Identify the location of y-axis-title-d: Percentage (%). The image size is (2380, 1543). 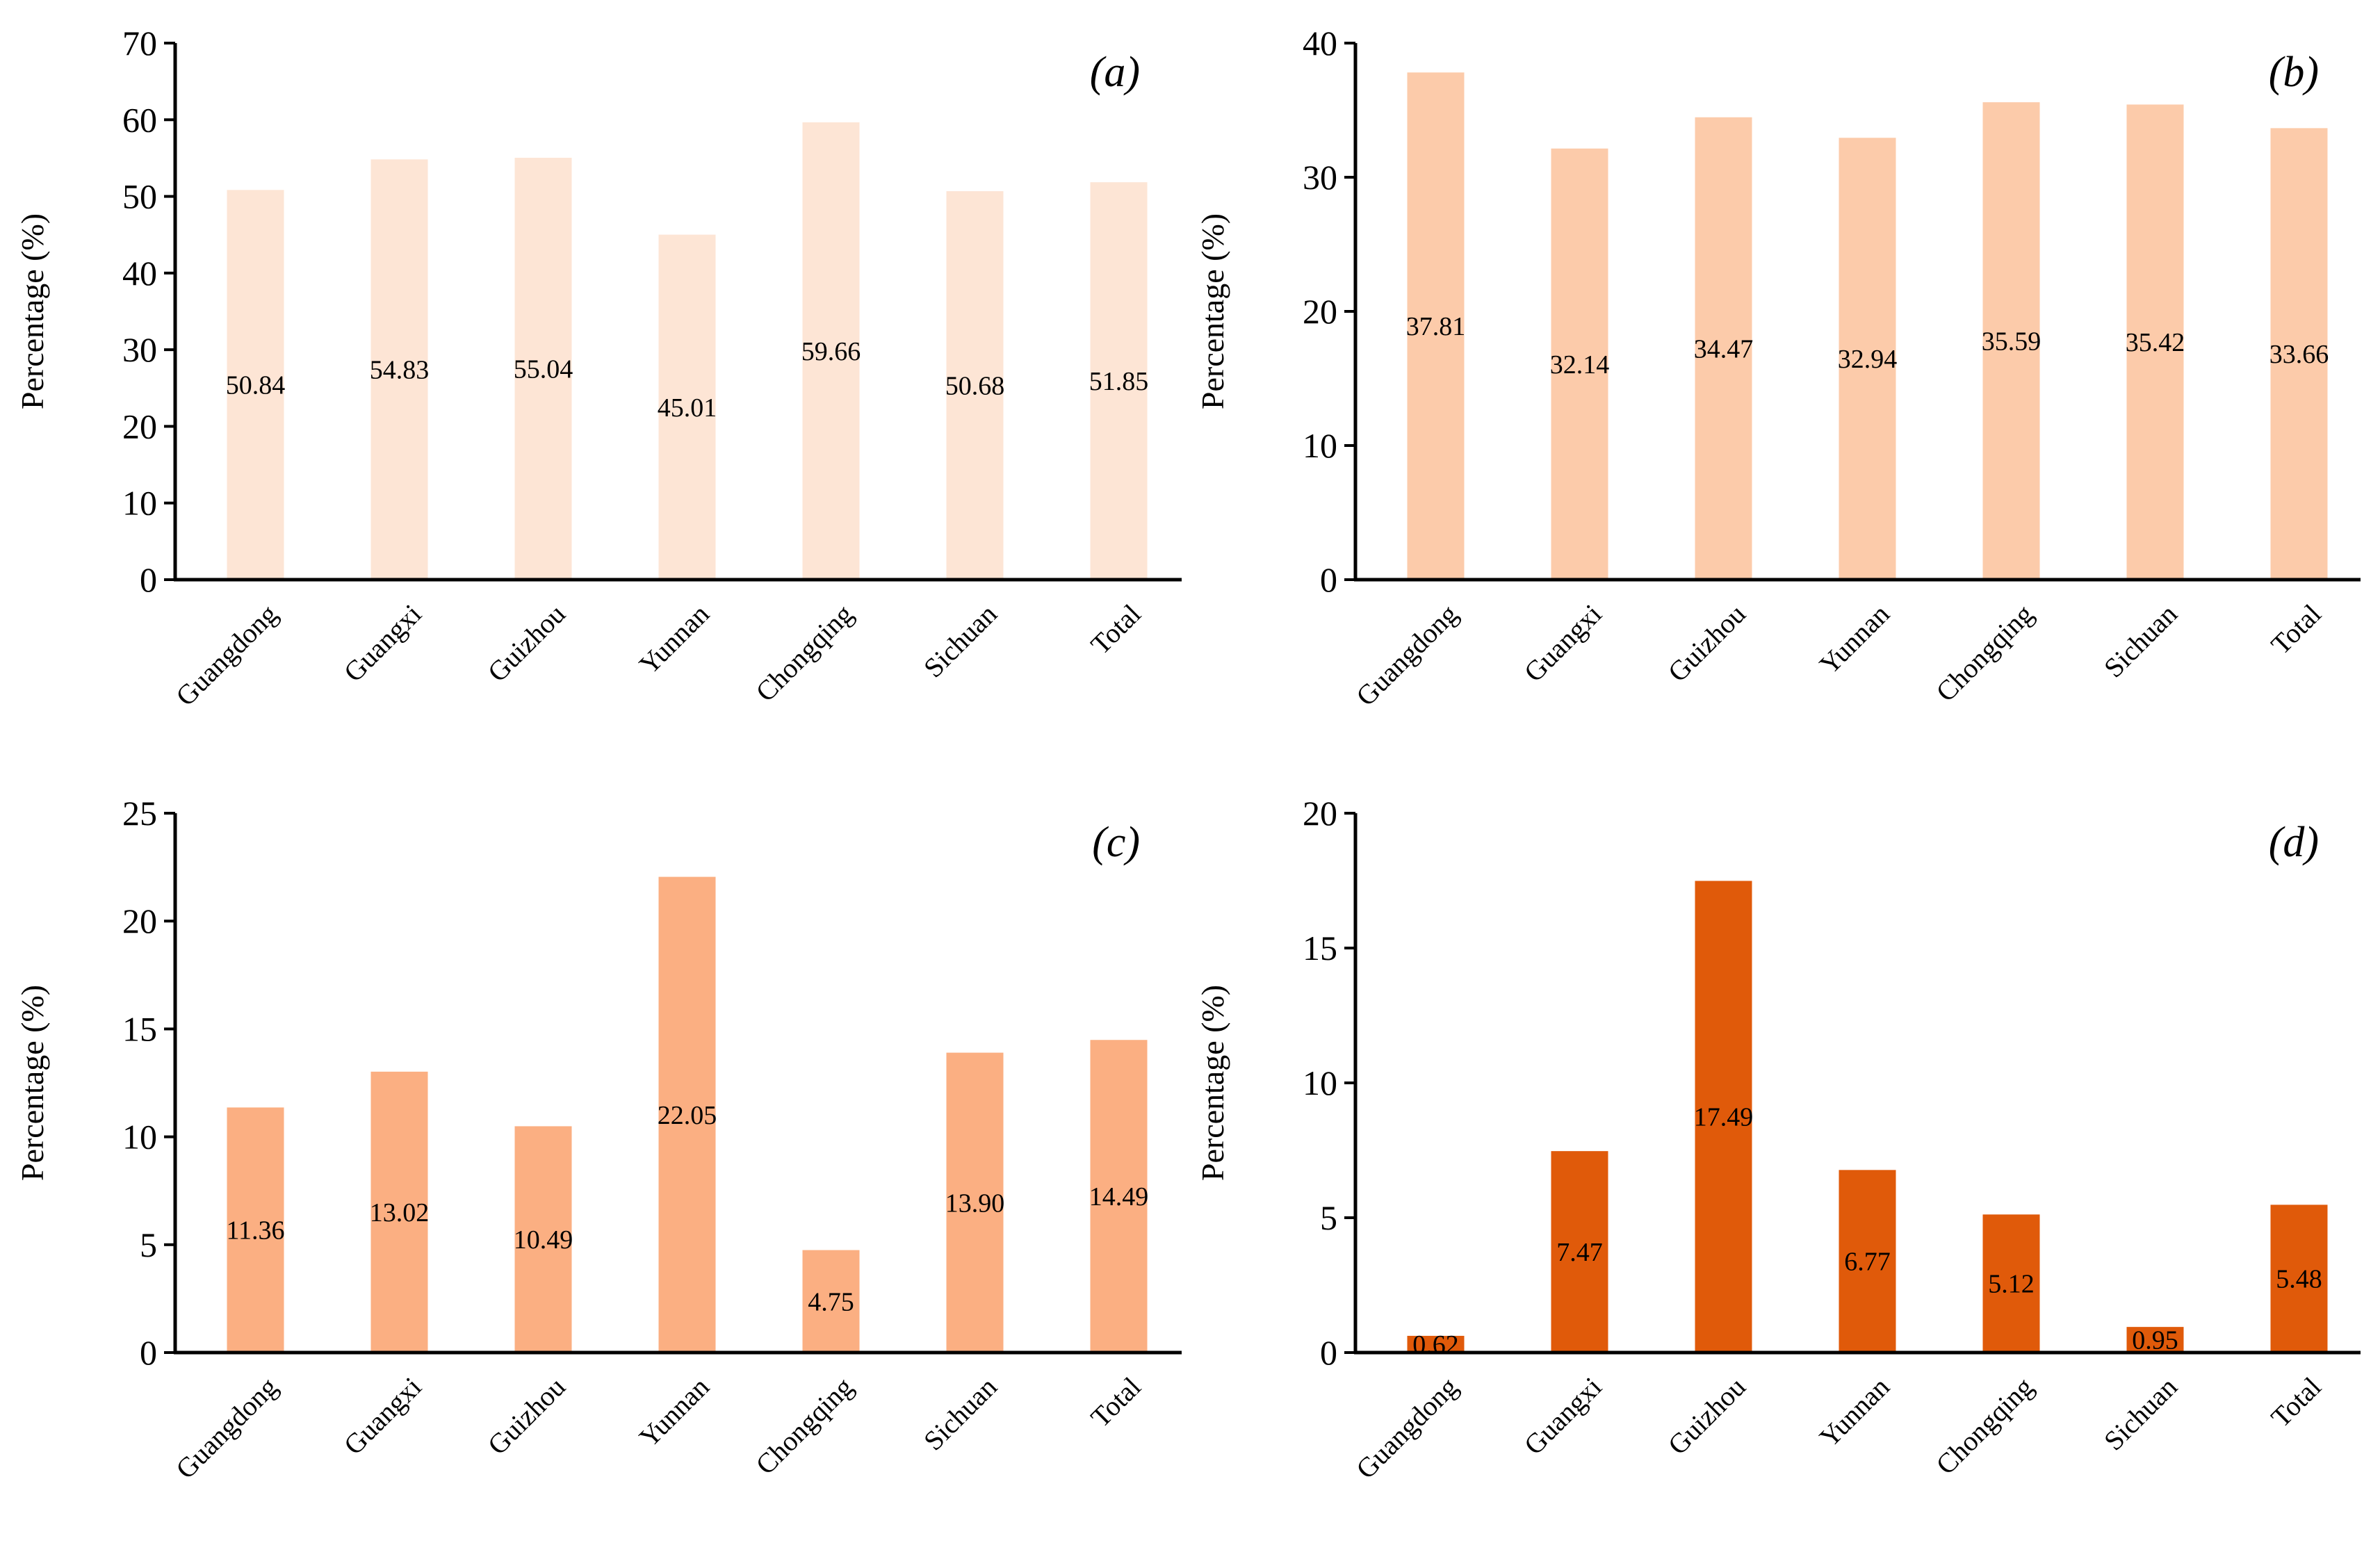
(1212, 1083).